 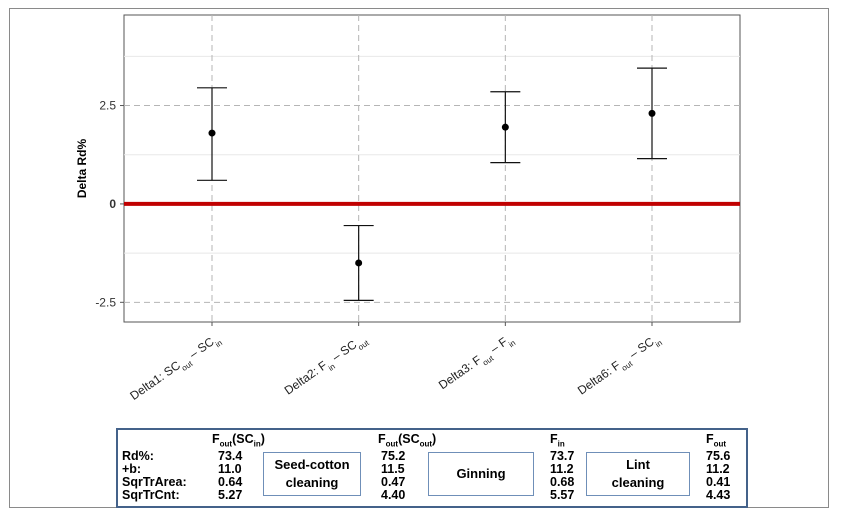 I want to click on xtick-label-2: Delta2: Fin – SCout, so click(x=326, y=366).